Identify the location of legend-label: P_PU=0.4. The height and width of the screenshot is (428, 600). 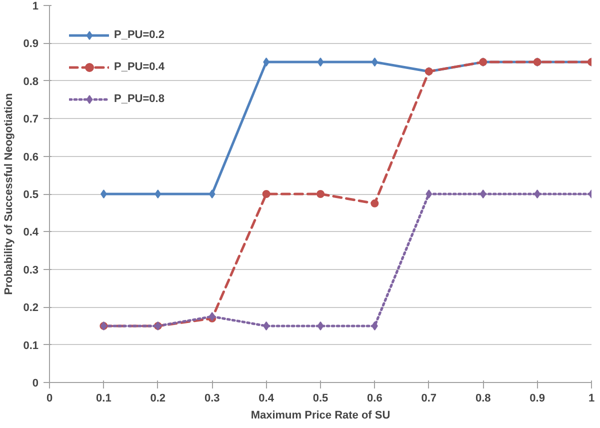
(139, 67).